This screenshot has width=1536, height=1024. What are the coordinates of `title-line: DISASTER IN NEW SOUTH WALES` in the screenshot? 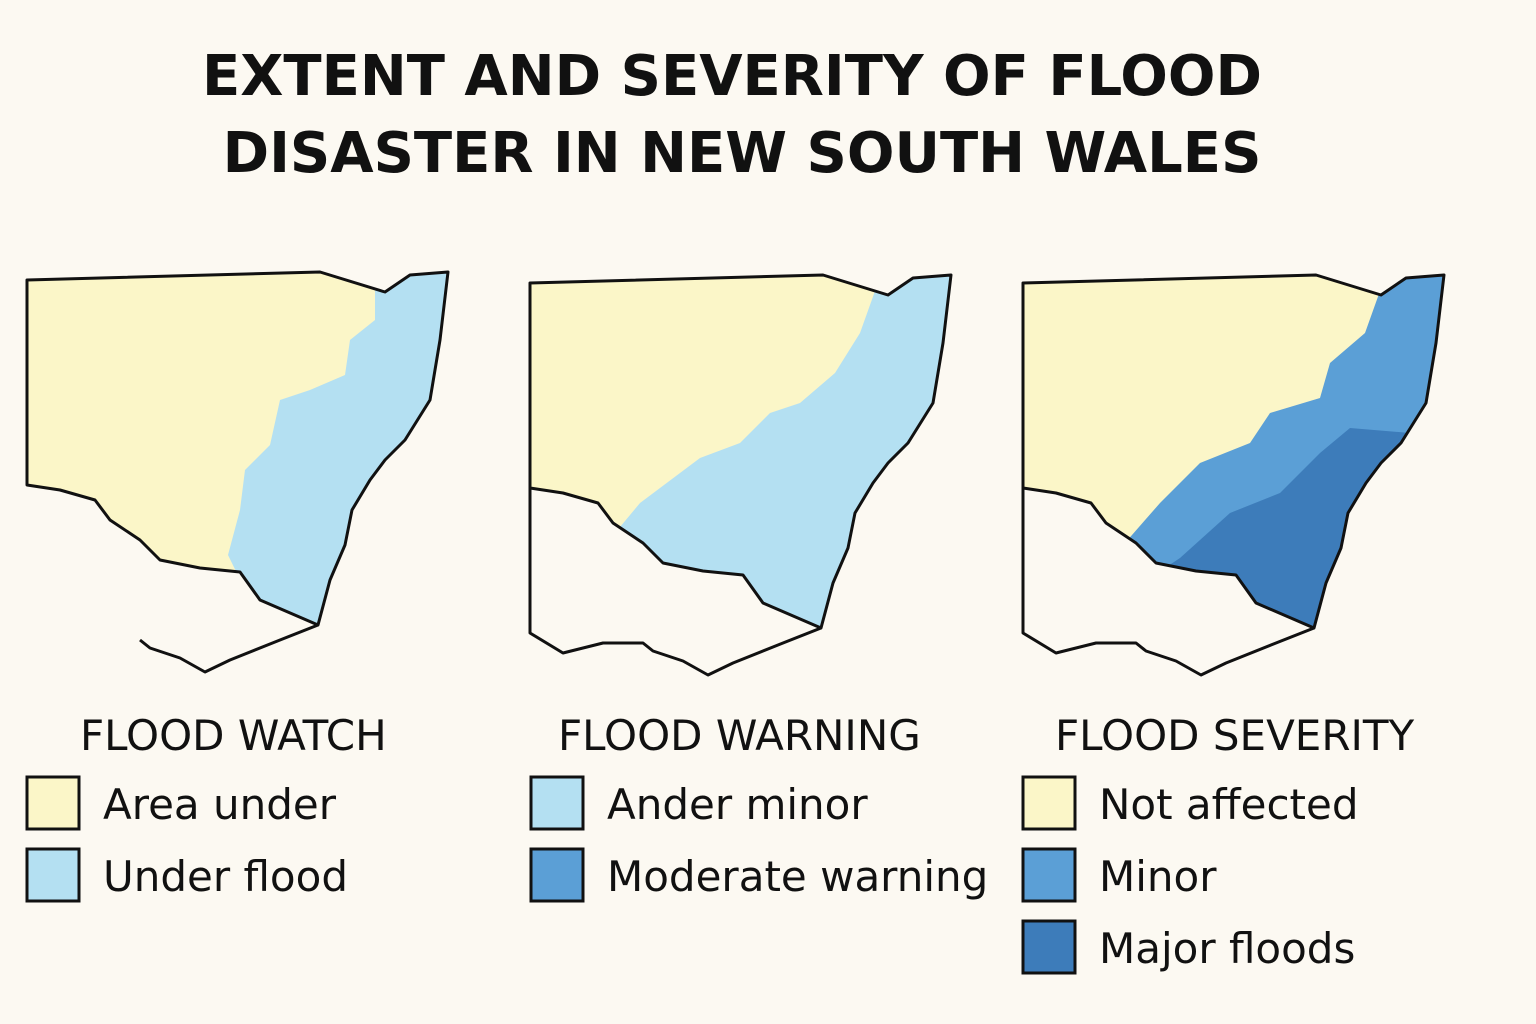 It's located at (742, 153).